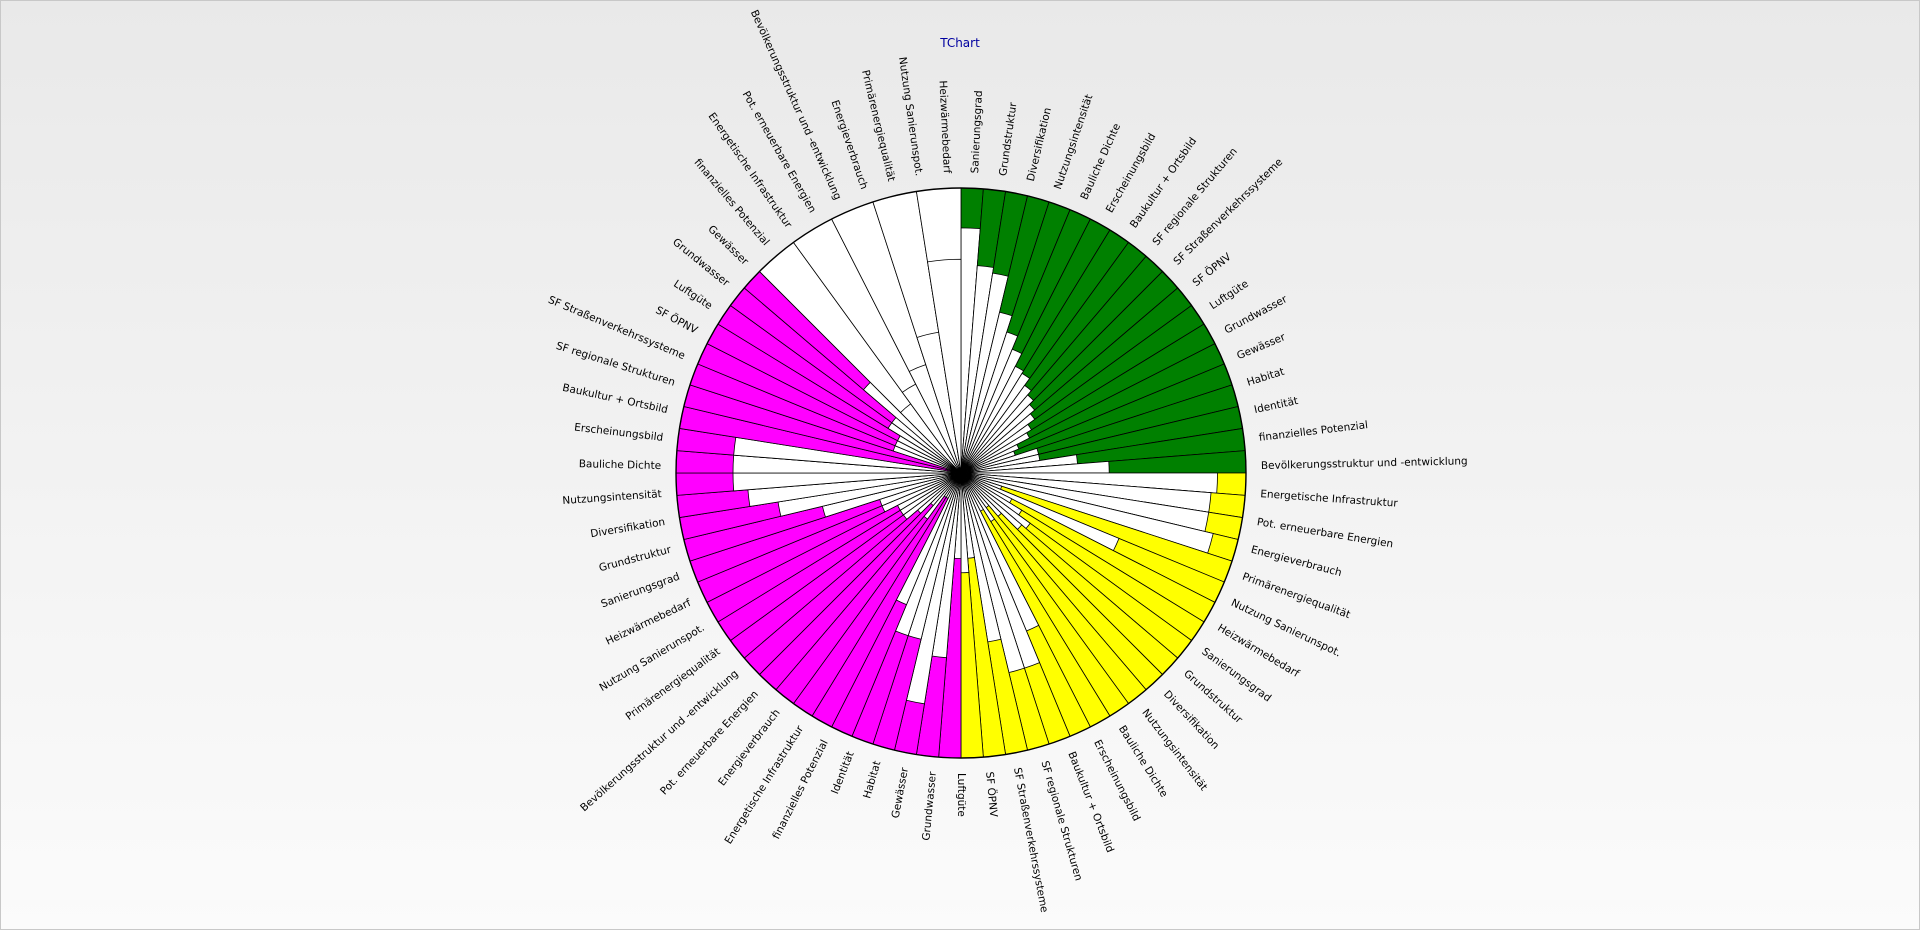 The width and height of the screenshot is (1920, 930). What do you see at coordinates (615, 399) in the screenshot?
I see `tick-label: Baukultur + Ortsbild` at bounding box center [615, 399].